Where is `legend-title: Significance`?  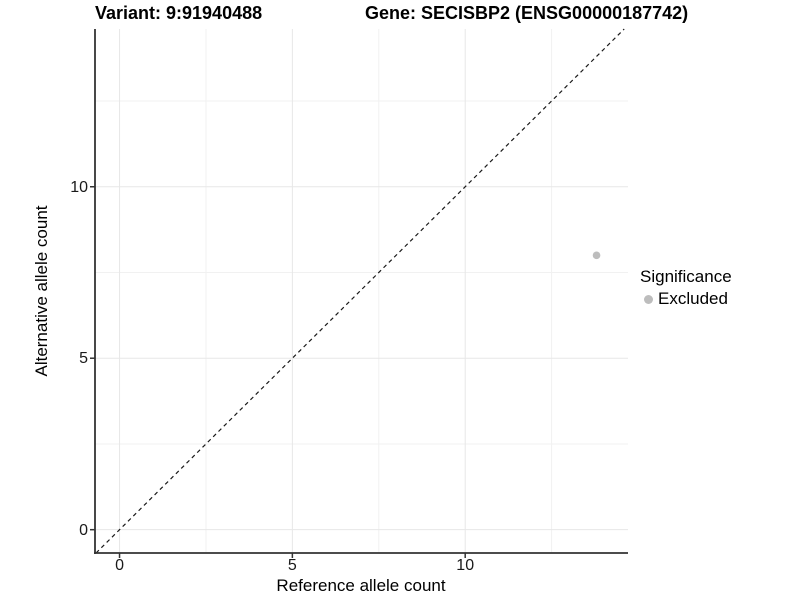 legend-title: Significance is located at coordinates (686, 276).